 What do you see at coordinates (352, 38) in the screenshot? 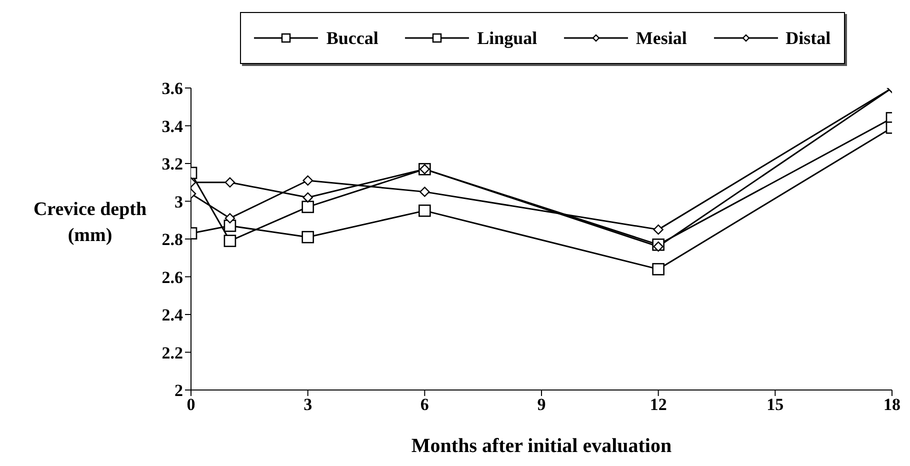
I see `legend-label: Buccal` at bounding box center [352, 38].